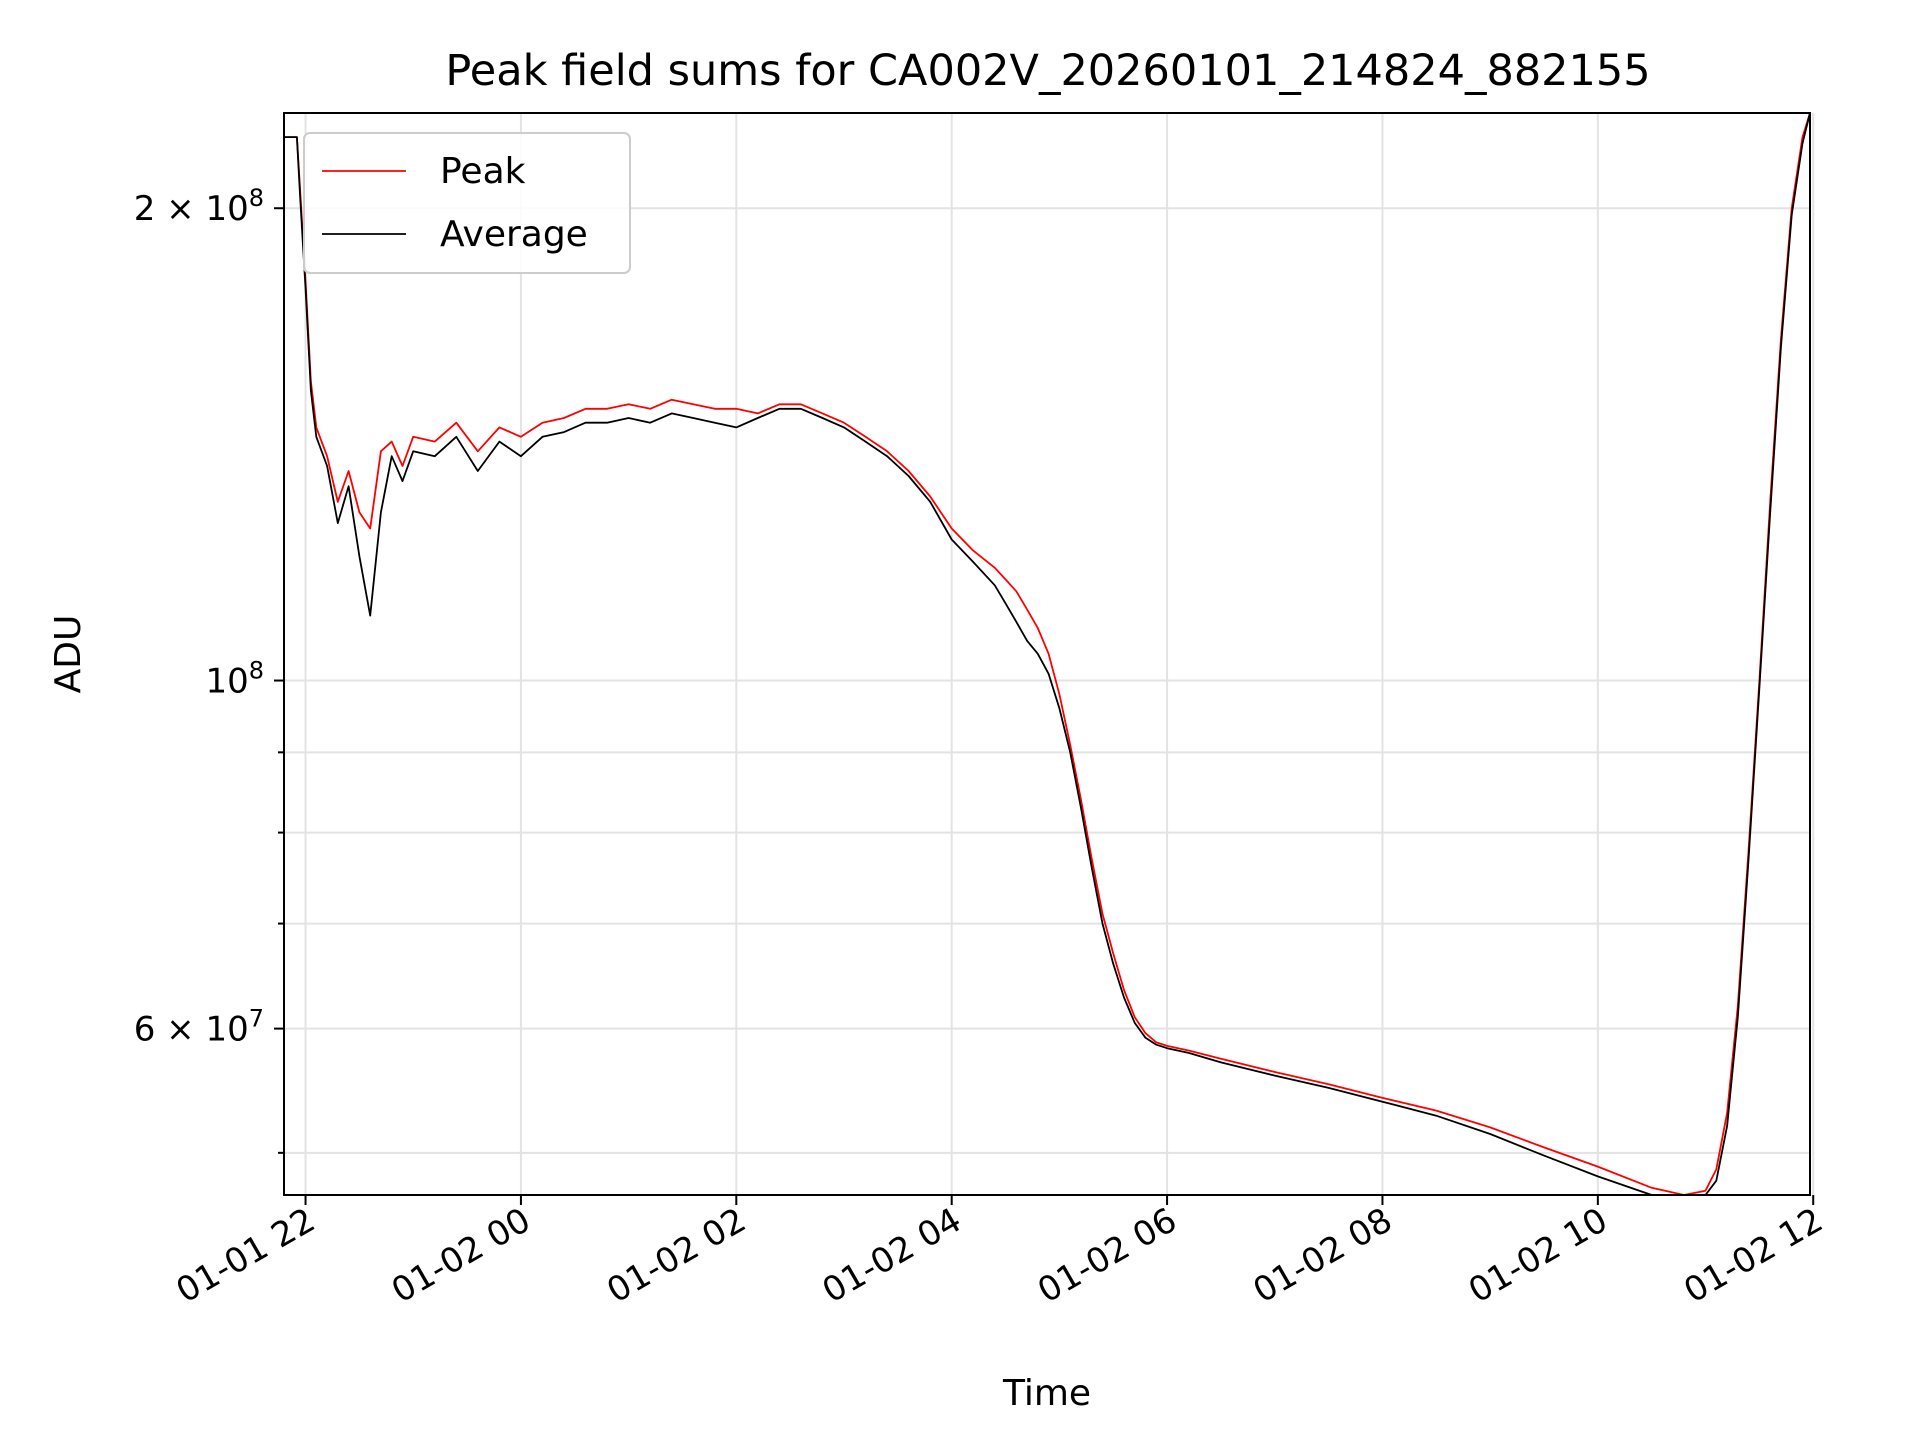 This screenshot has width=1920, height=1440. Describe the element at coordinates (514, 234) in the screenshot. I see `legend-label-average: Average` at that location.